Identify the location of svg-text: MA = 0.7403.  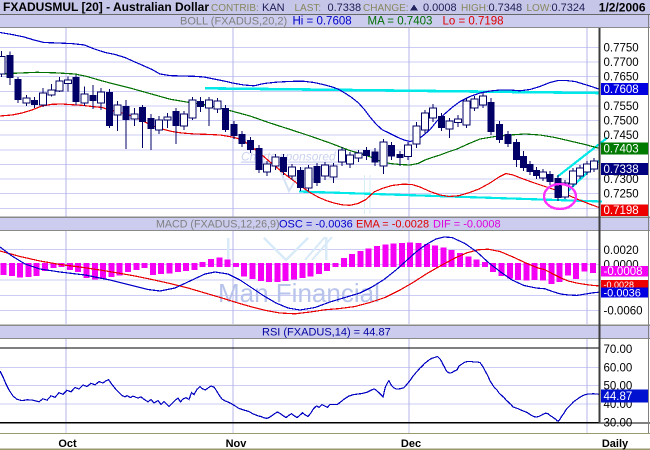
(400, 22).